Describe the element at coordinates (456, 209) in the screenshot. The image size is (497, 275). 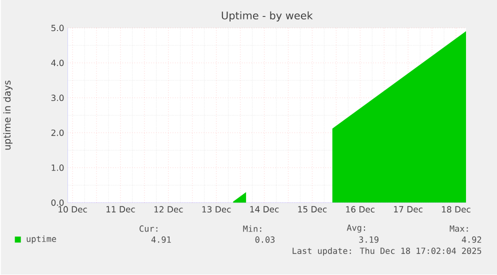
I see `x-tick-label: 18 Dec` at that location.